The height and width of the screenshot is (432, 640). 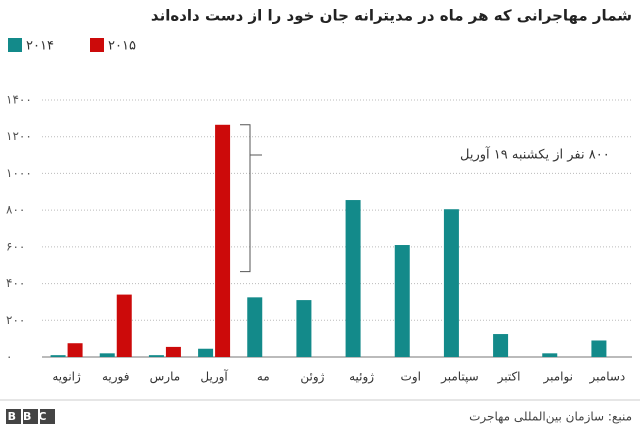 I want to click on logo, so click(x=30, y=416).